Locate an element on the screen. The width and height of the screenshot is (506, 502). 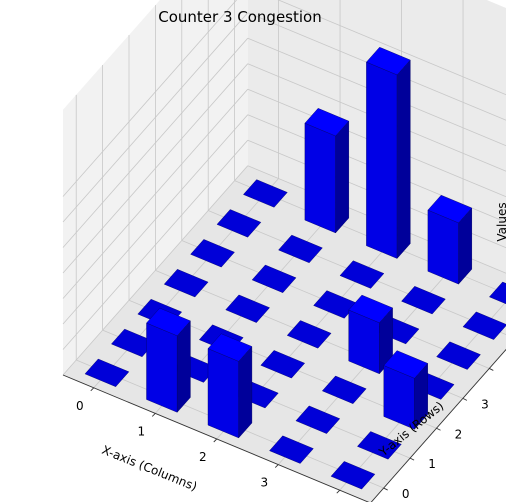
y-tick-label: 2 is located at coordinates (459, 434).